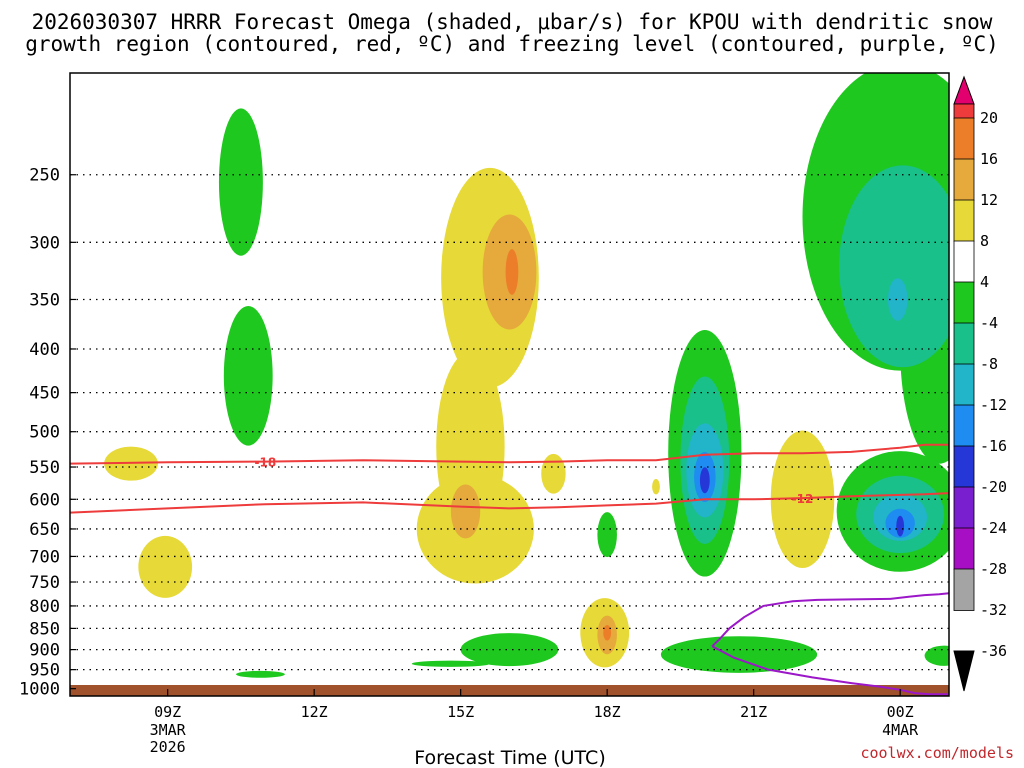  I want to click on colorbar-label-8: -16, so click(993, 446).